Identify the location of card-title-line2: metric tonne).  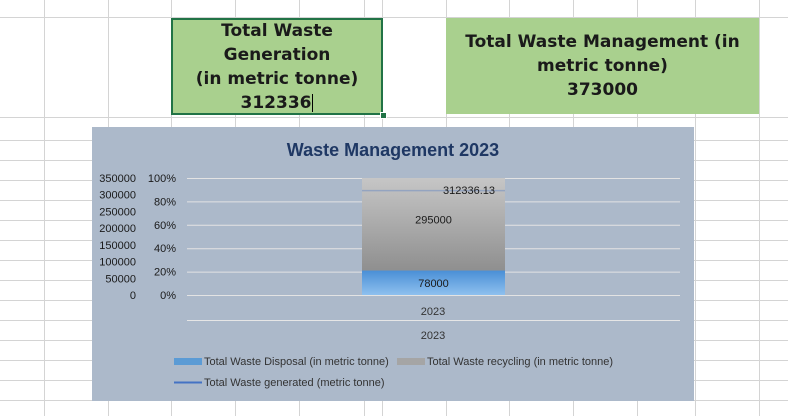
(602, 66).